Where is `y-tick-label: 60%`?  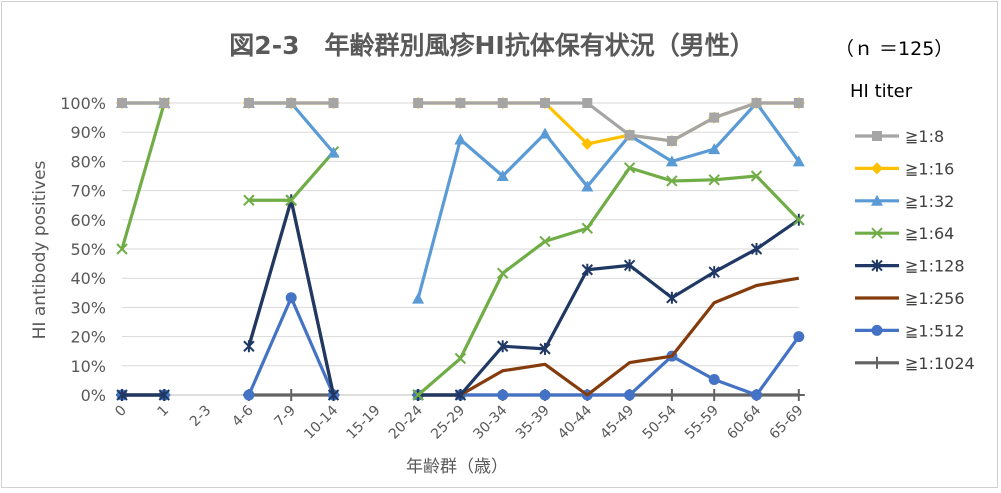
y-tick-label: 60% is located at coordinates (88, 220).